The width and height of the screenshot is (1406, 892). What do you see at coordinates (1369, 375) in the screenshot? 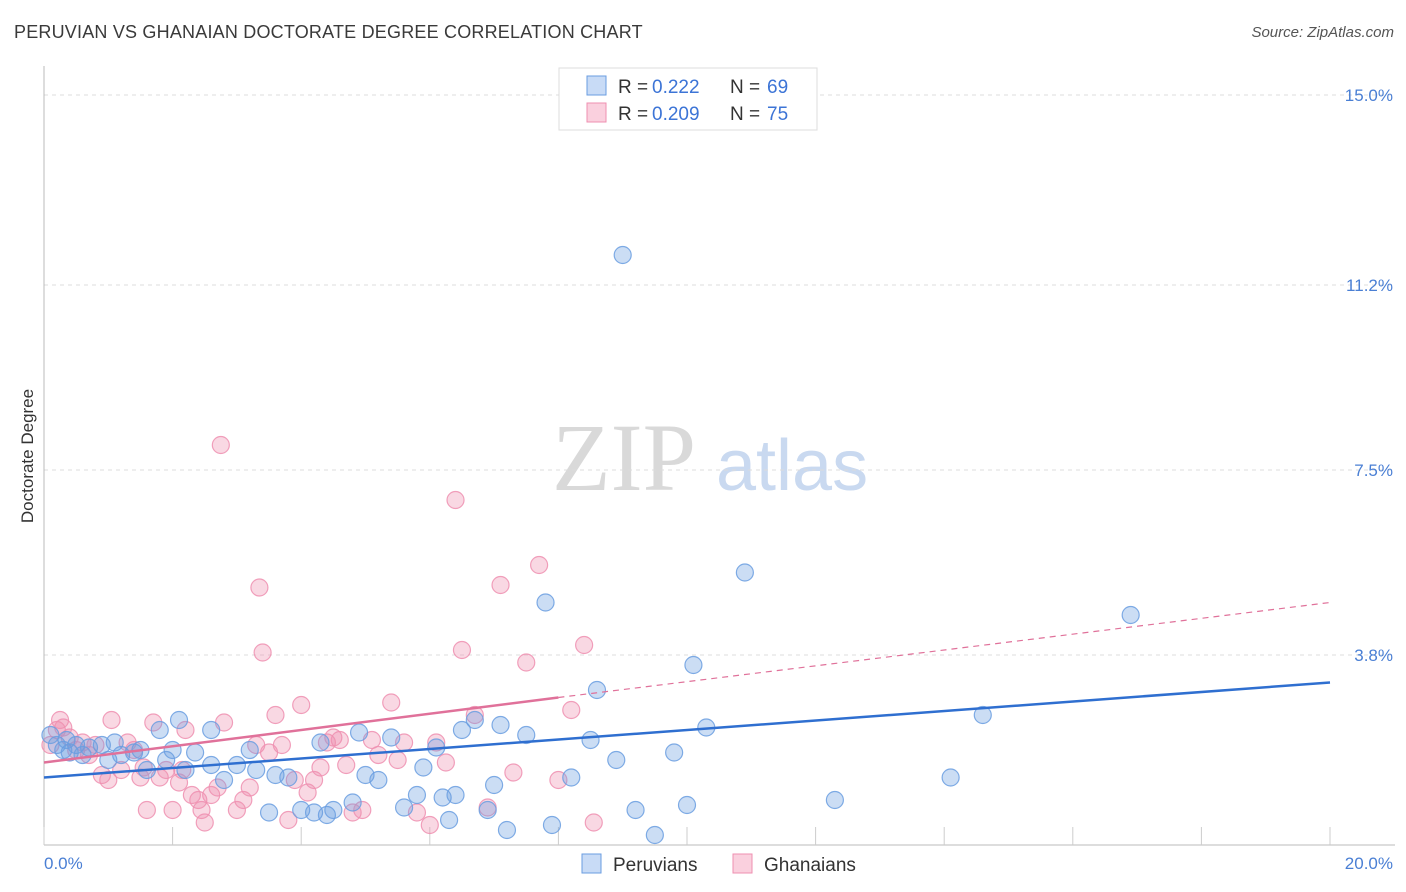
I see `y-tick-labels: 3.8% 7.5% 11.2% 15.0%` at bounding box center [1369, 375].